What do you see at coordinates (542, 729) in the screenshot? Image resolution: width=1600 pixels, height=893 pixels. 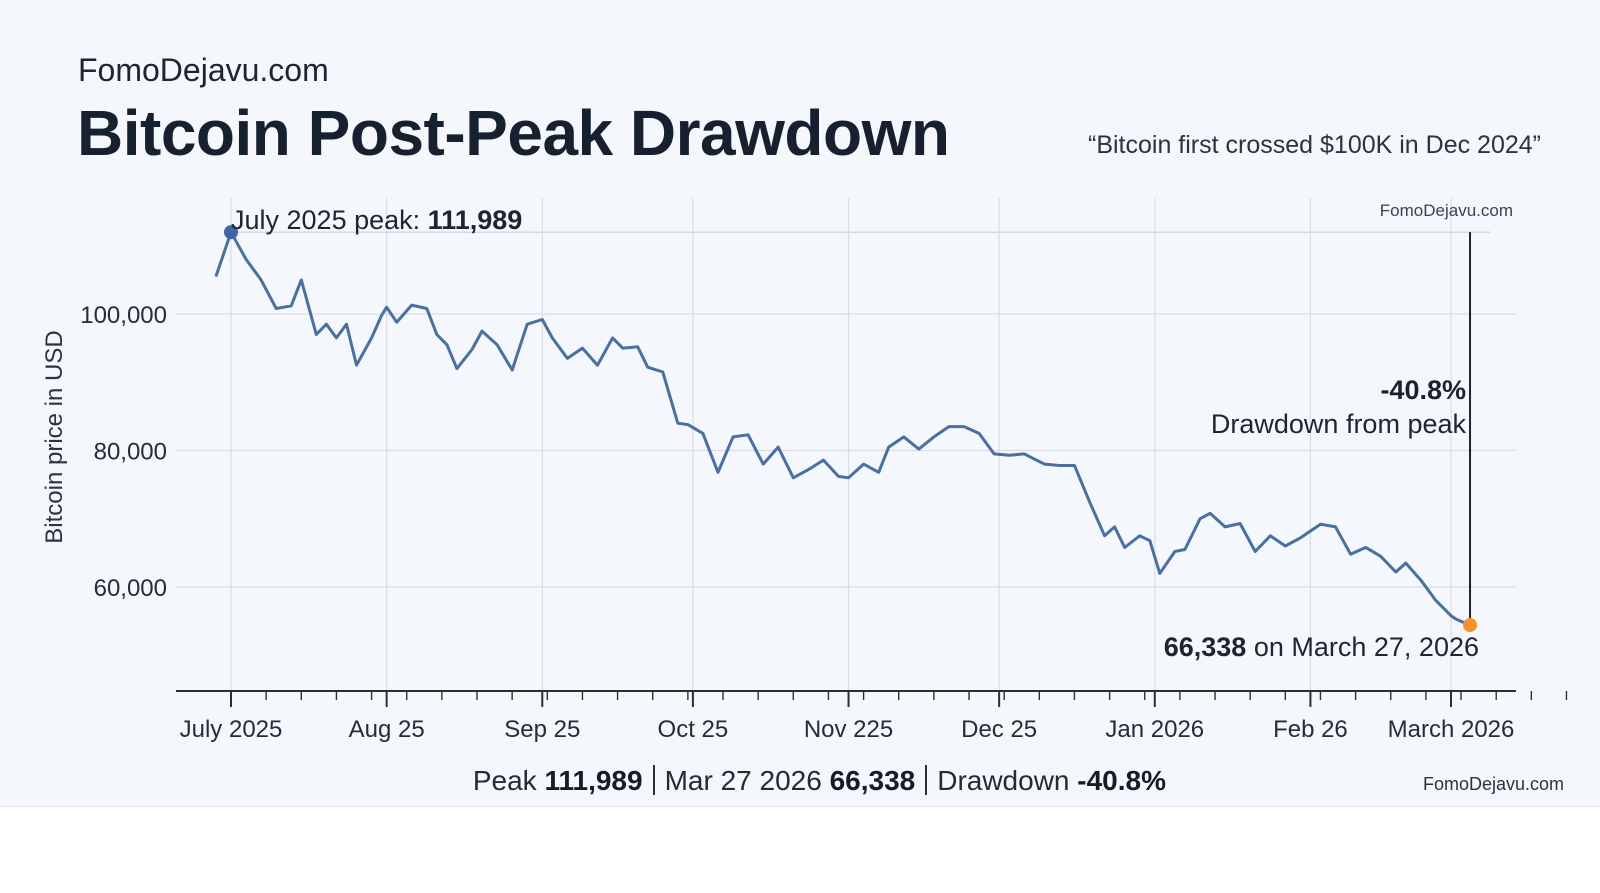 I see `x-tick-label: Sep 25` at bounding box center [542, 729].